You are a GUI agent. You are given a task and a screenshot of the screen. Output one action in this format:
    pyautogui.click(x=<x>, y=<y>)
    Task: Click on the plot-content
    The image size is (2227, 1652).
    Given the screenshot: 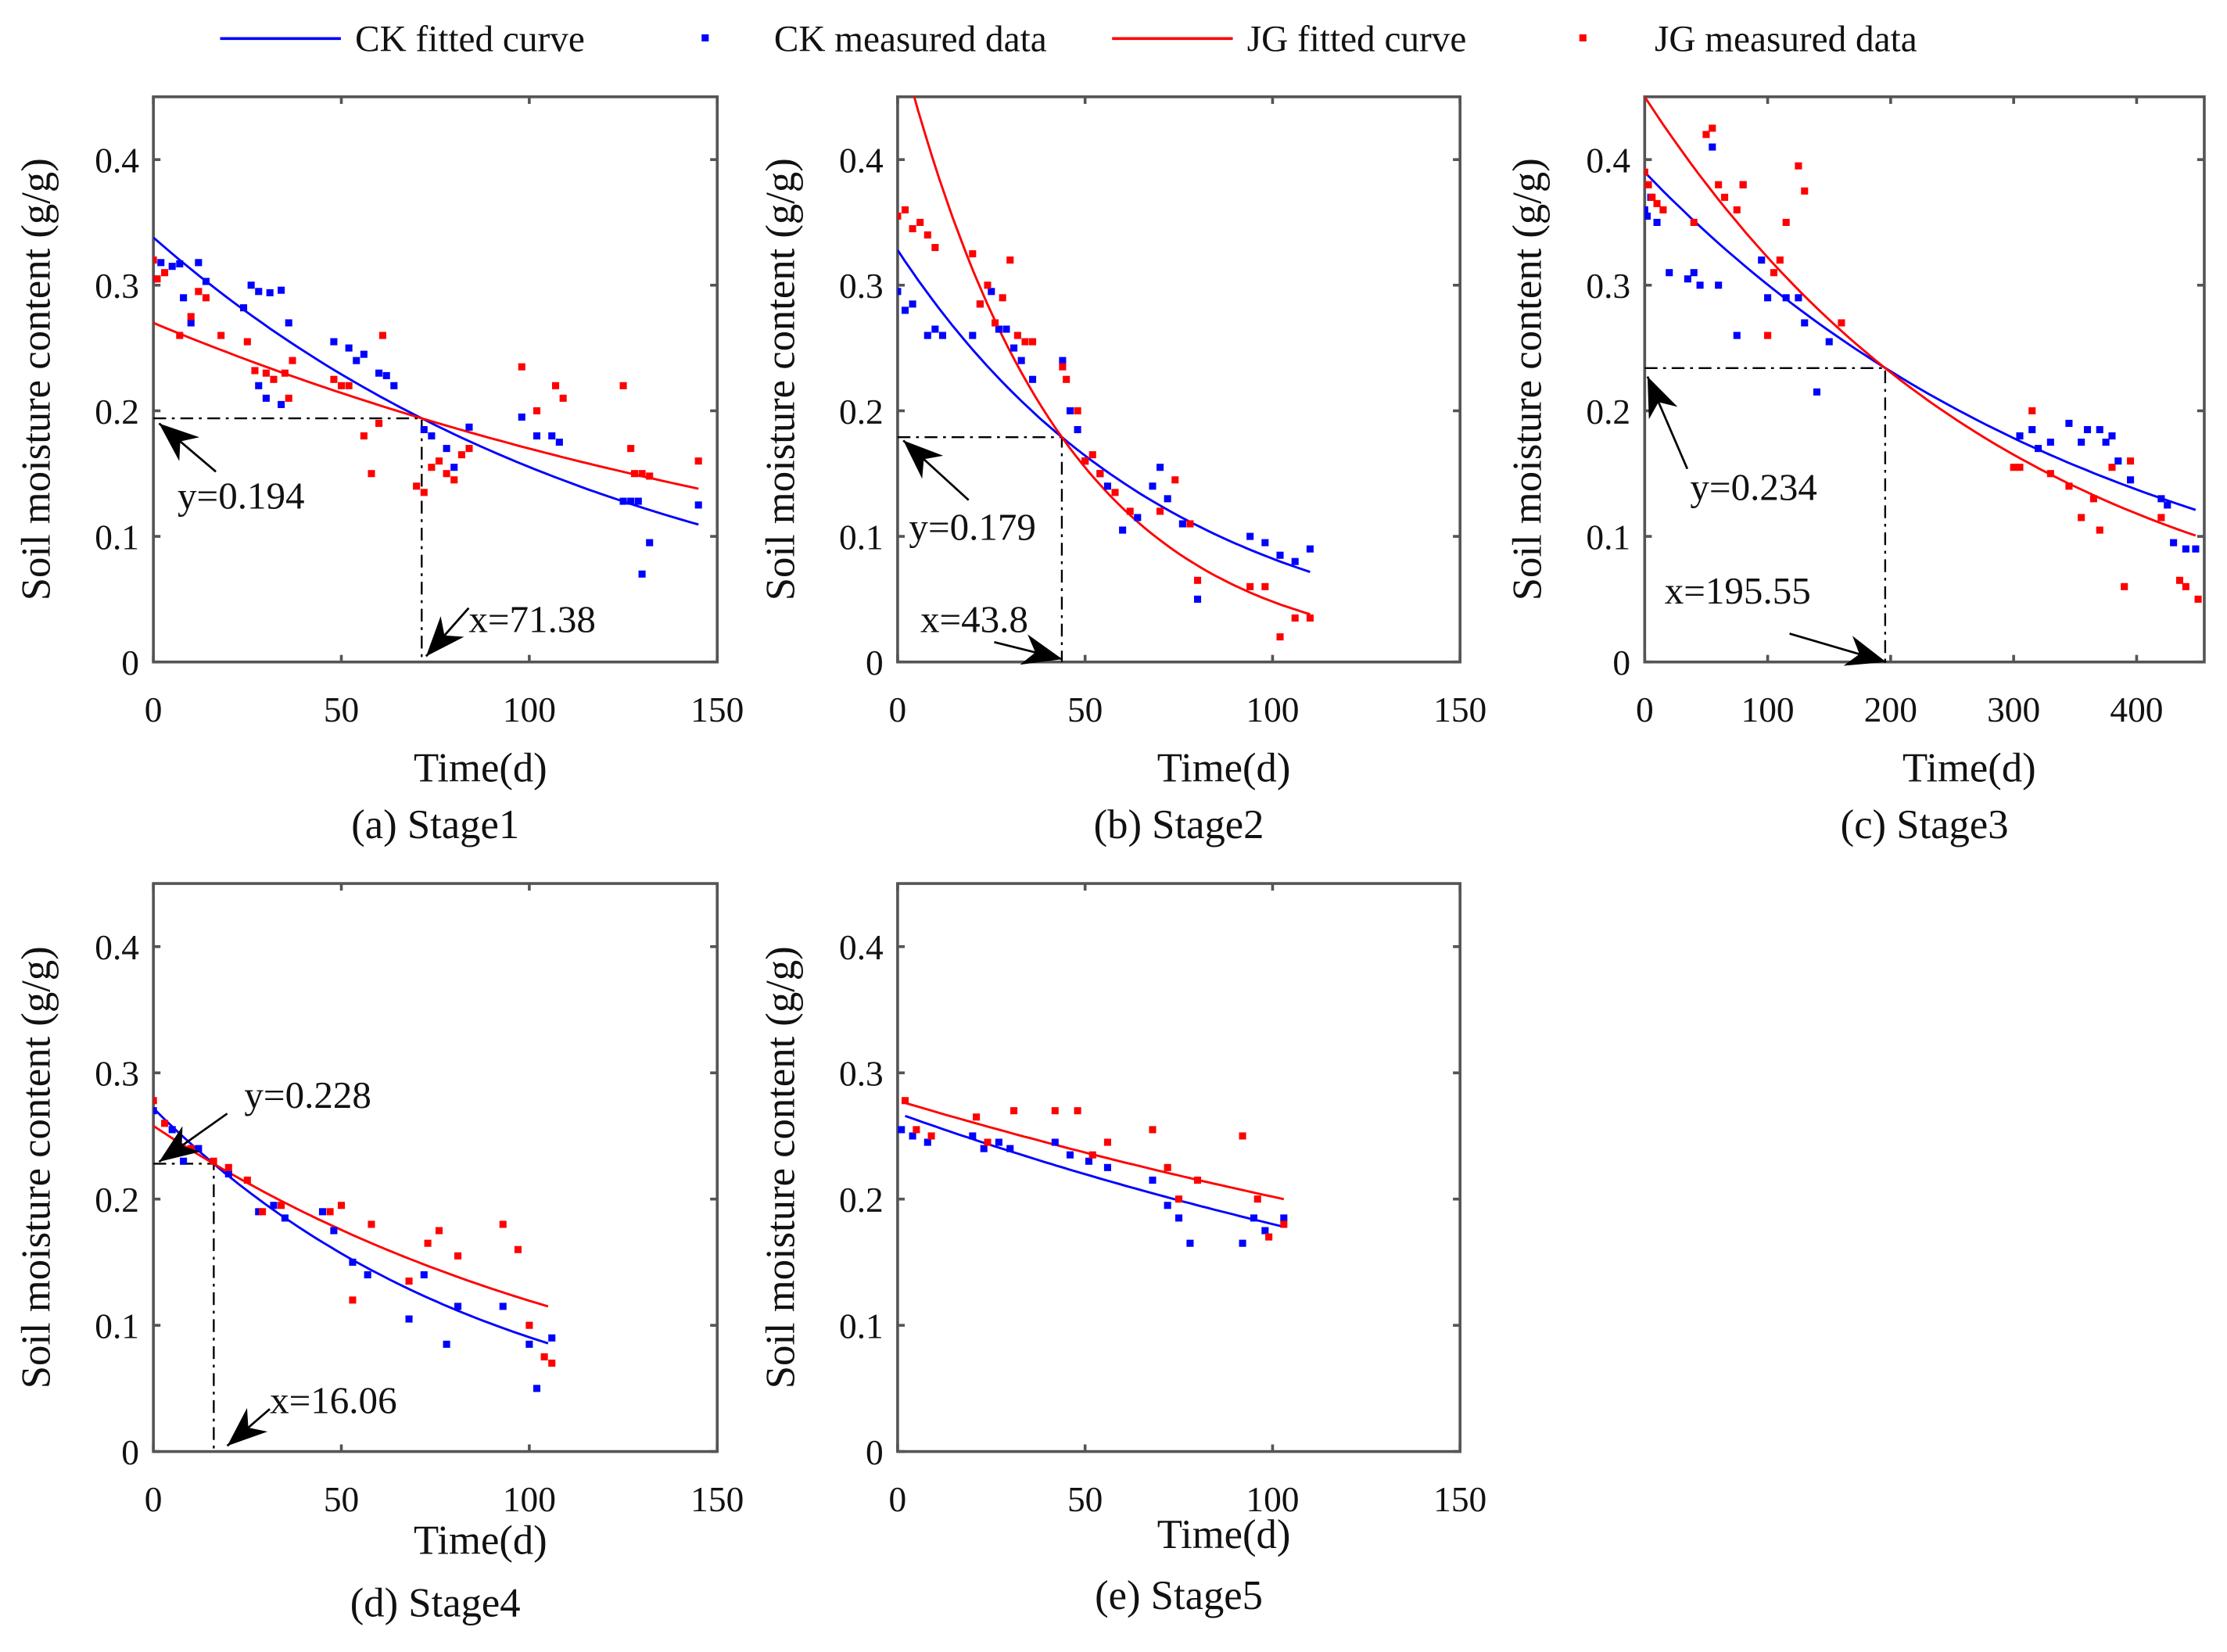 What is the action you would take?
    pyautogui.click(x=354, y=1274)
    